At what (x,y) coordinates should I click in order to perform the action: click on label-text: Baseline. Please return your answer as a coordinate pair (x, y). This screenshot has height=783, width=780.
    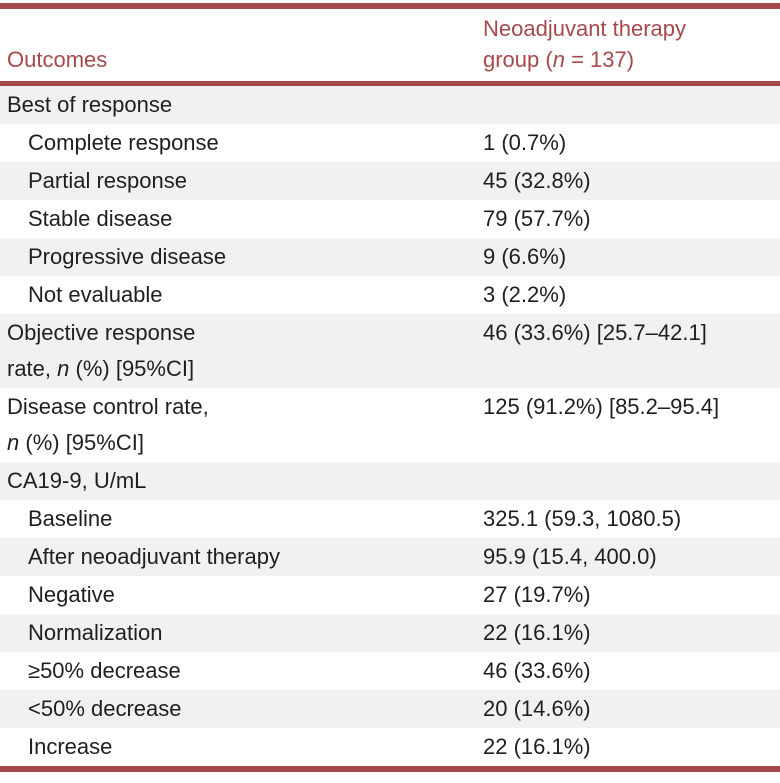
    Looking at the image, I should click on (70, 518).